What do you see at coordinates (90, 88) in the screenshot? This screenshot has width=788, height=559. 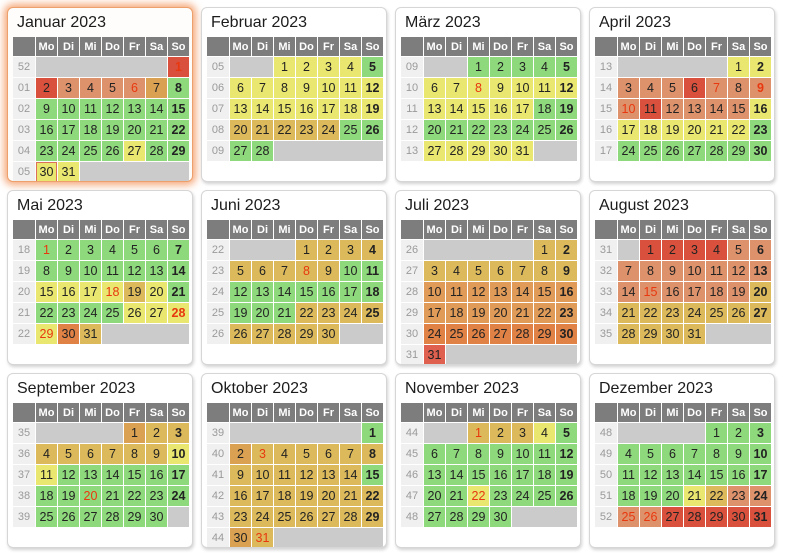 I see `day-cell-januar-4: 4` at bounding box center [90, 88].